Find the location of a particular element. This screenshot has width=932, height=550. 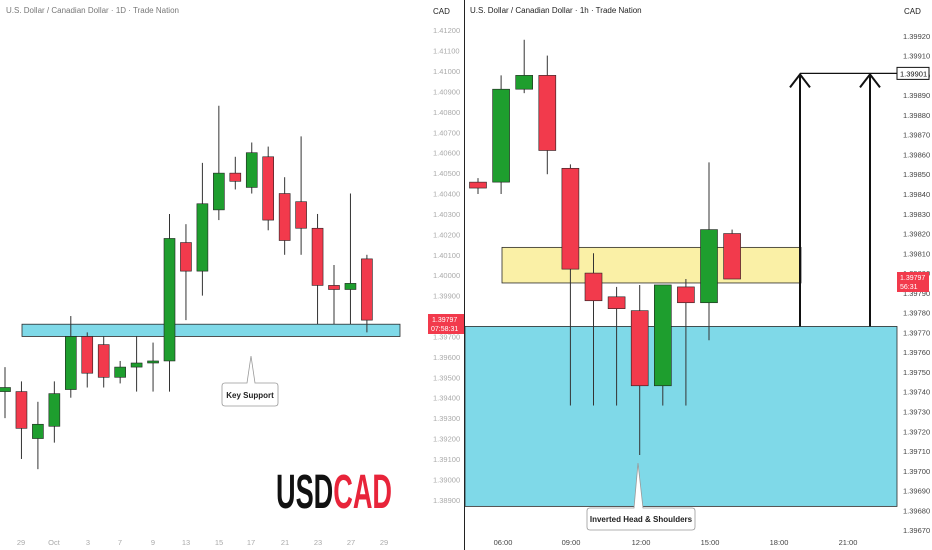

hourly-x-tick-1: 09:00 is located at coordinates (571, 542).